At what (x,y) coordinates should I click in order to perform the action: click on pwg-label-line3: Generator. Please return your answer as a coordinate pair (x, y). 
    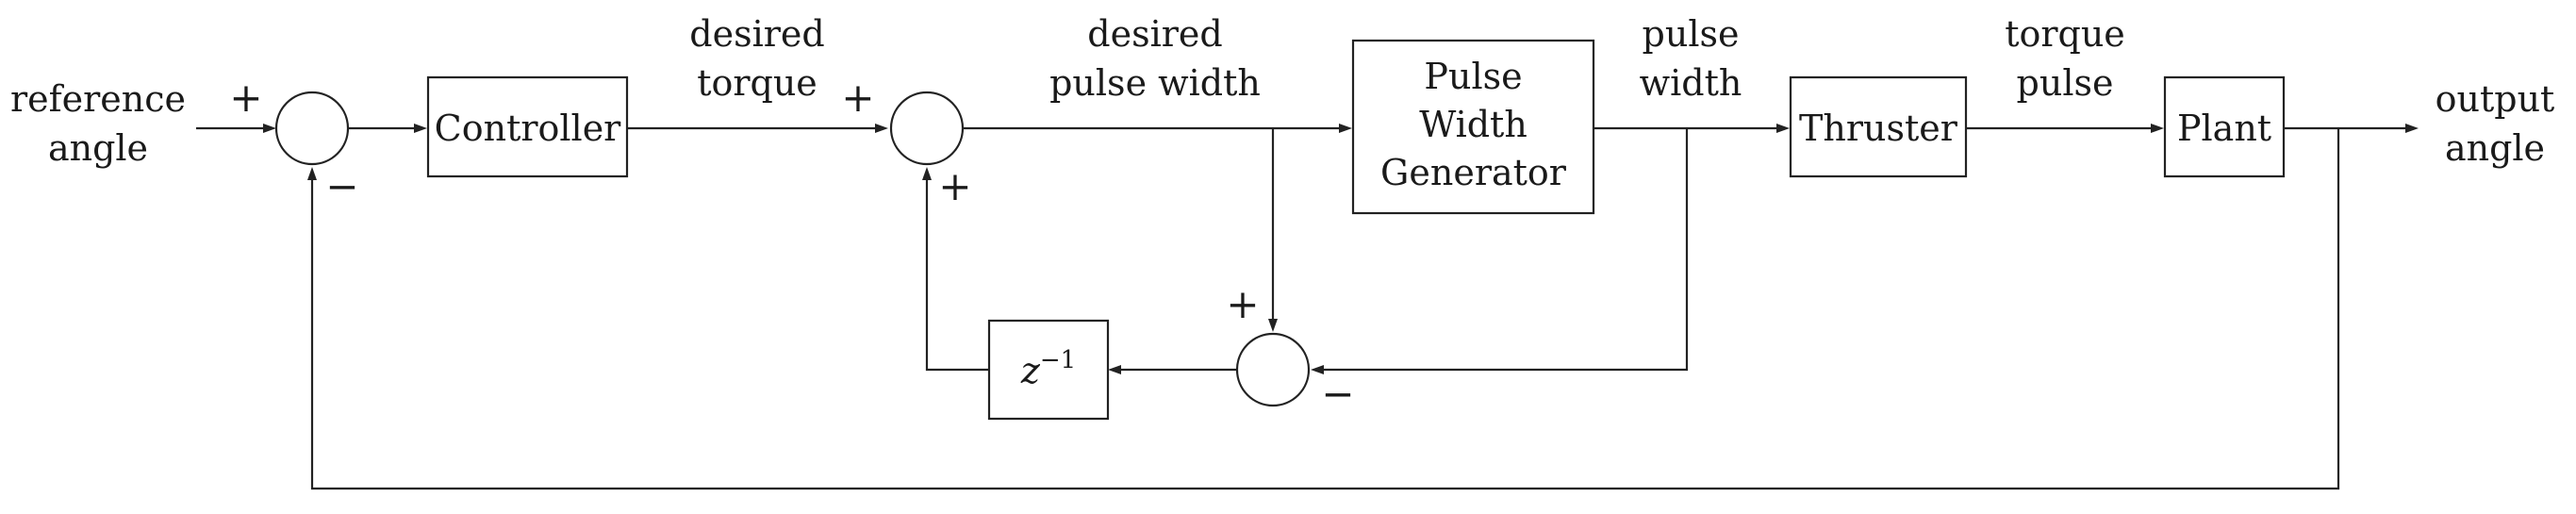
    Looking at the image, I should click on (1473, 172).